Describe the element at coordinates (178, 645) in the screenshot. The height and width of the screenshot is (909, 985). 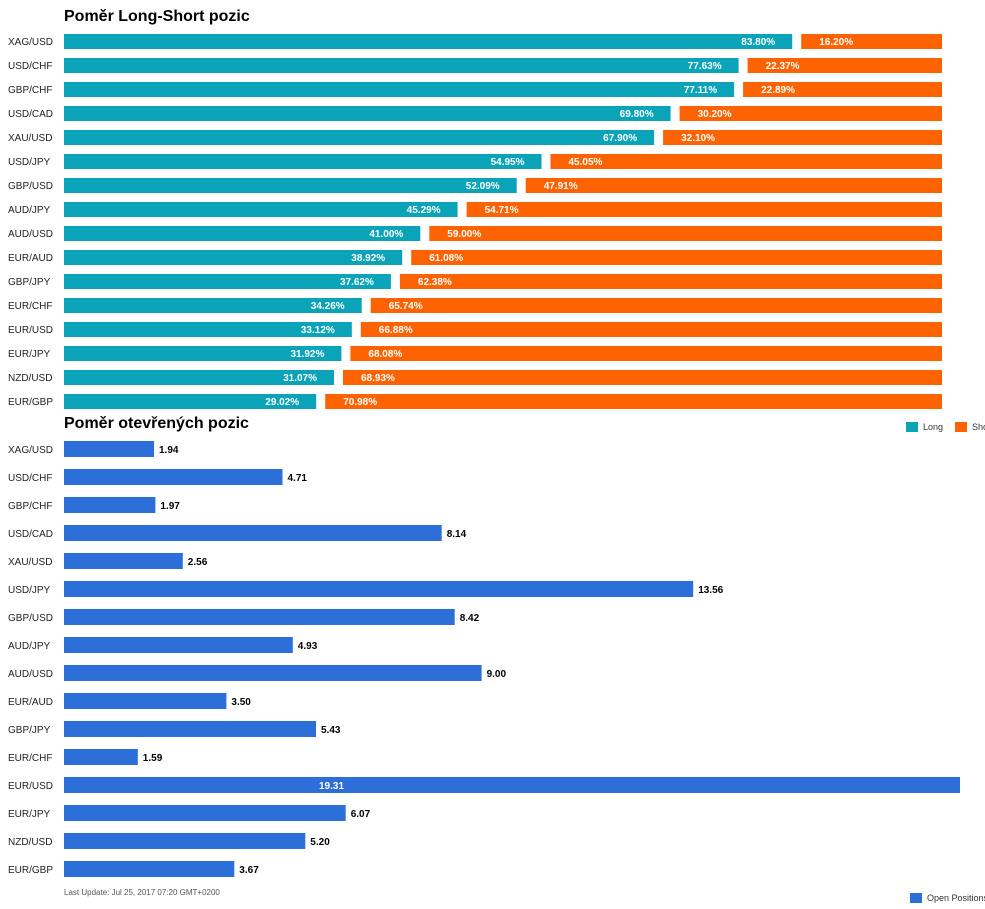
I see `open-bar-aud-jpy` at that location.